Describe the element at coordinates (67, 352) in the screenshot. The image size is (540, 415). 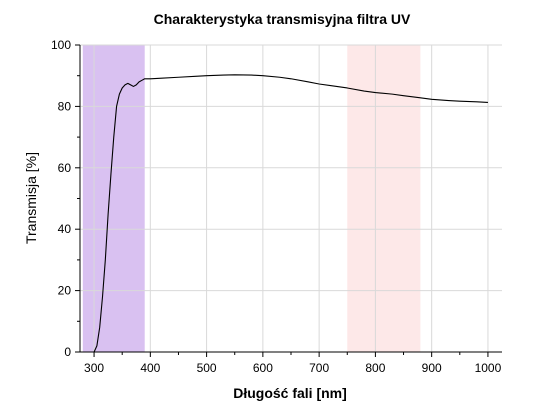
I see `y-tick-label-0: 0` at that location.